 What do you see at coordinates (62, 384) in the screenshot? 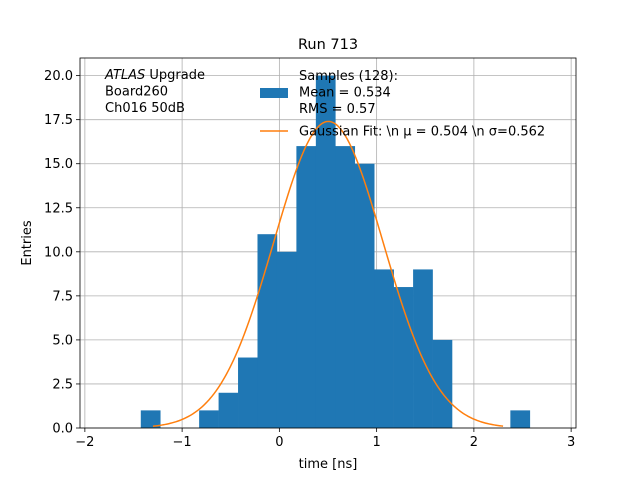
I see `y-tick-label: 2.5` at bounding box center [62, 384].